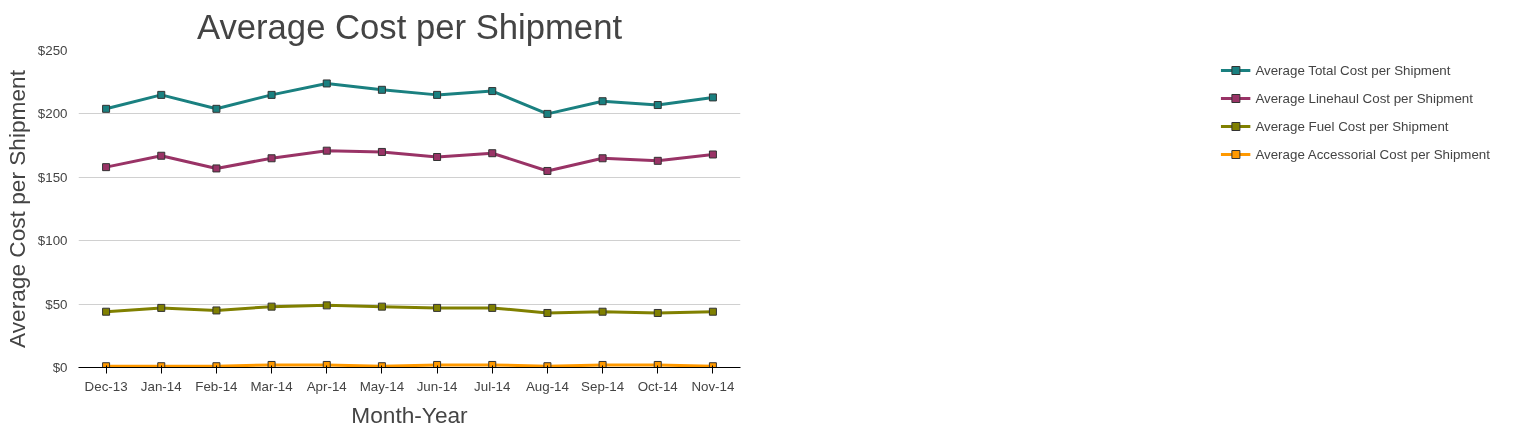  I want to click on legend-label: Average Linehaul Cost per Shipment, so click(1364, 98).